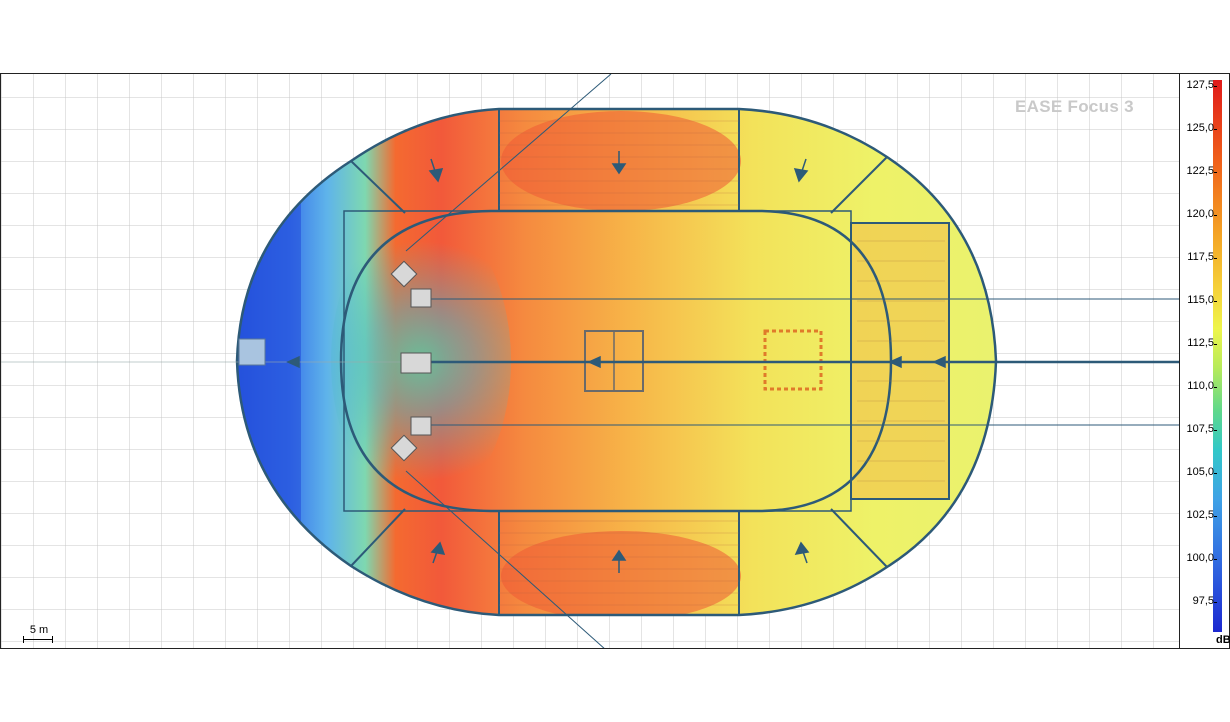 The image size is (1230, 722). I want to click on legend-tick: 122,5, so click(1198, 171).